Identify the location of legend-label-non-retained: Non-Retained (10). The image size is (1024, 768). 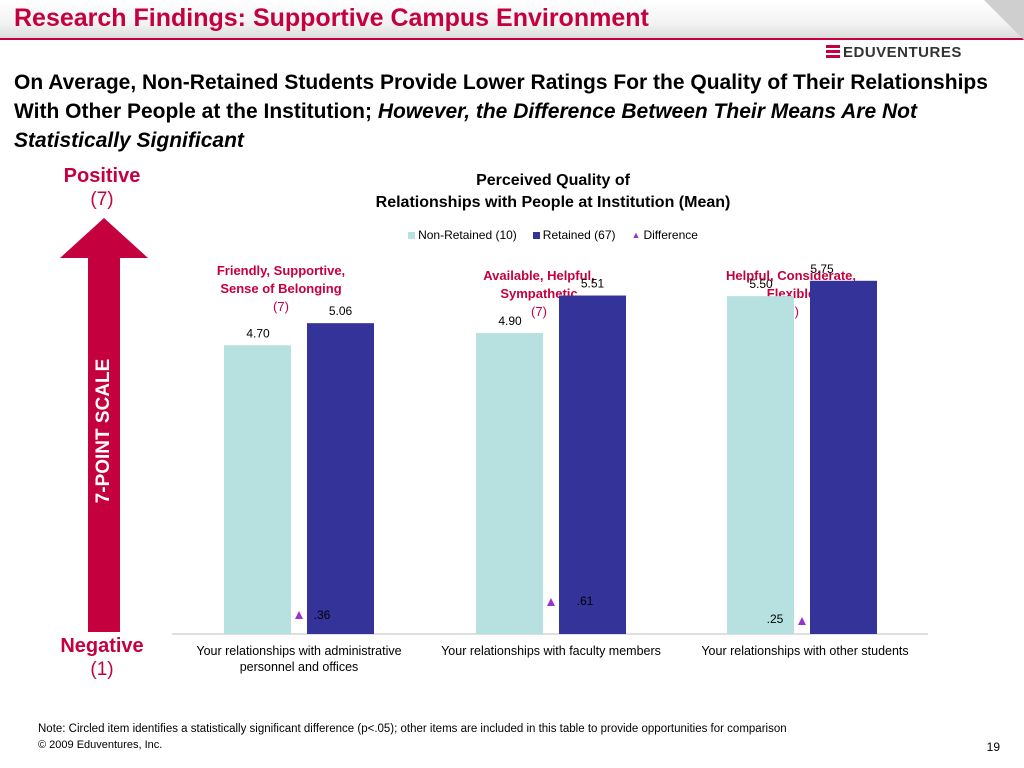
(467, 235).